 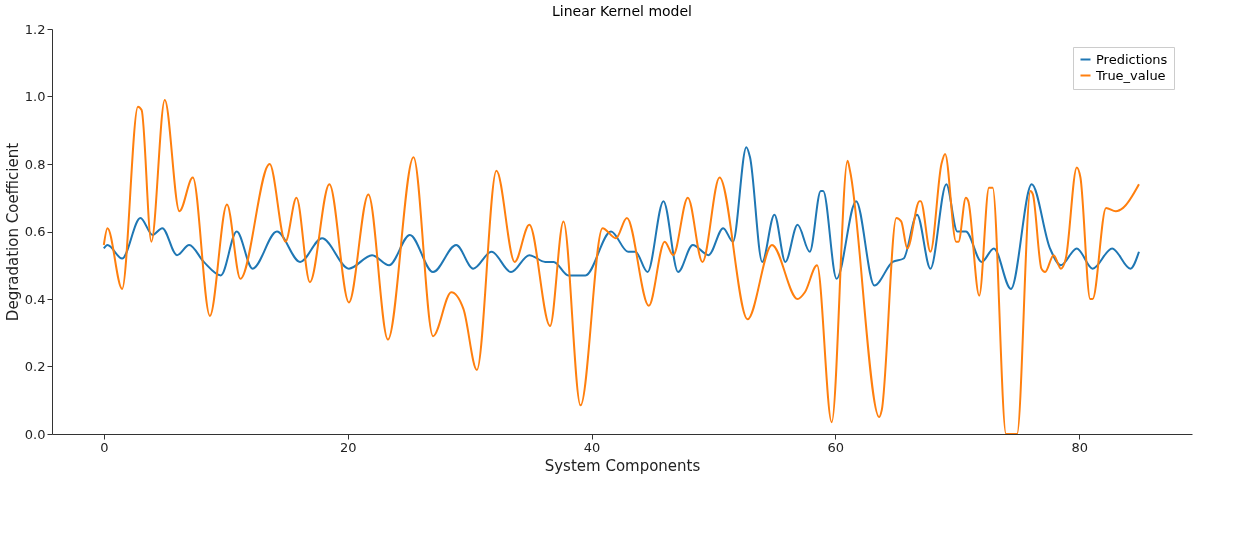 What do you see at coordinates (622, 11) in the screenshot?
I see `chart-title: Linear Kernel model` at bounding box center [622, 11].